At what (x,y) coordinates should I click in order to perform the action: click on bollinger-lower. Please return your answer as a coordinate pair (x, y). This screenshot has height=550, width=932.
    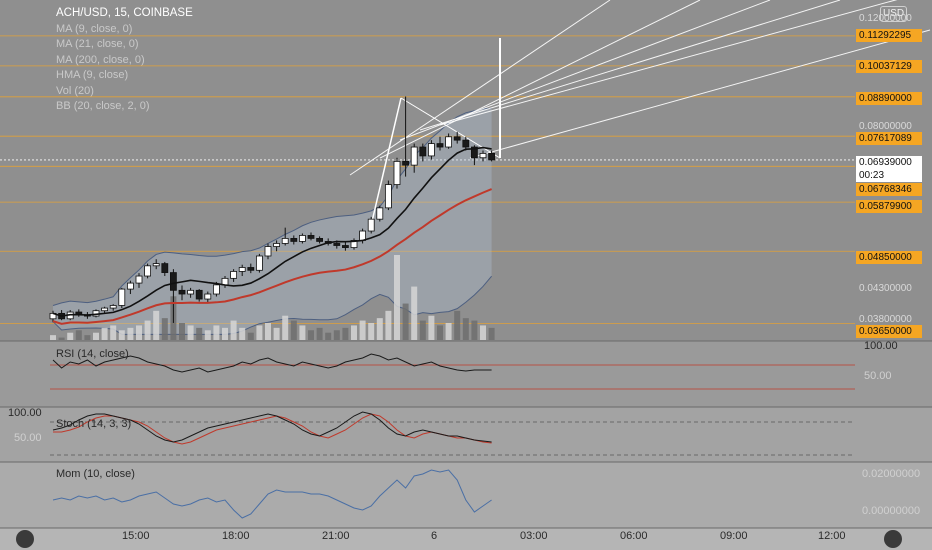
    Looking at the image, I should click on (272, 305).